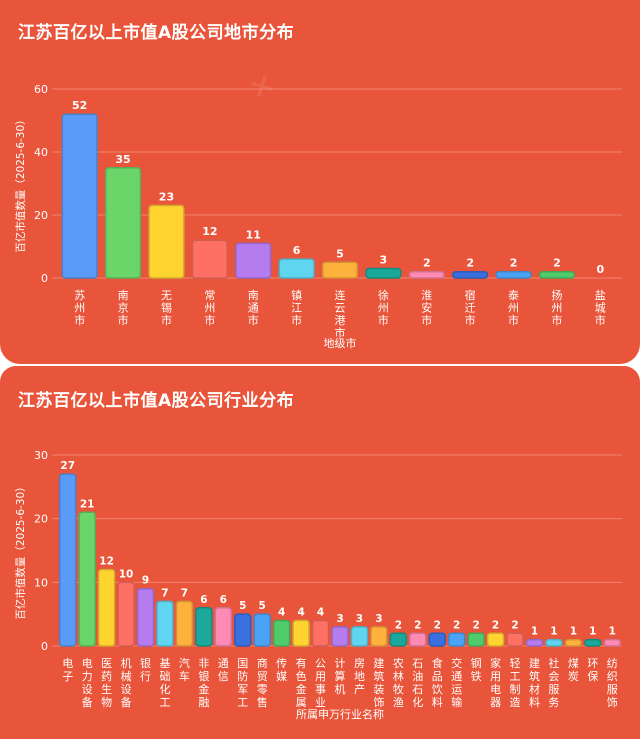  I want to click on x-tick-label: 通信, so click(223, 670).